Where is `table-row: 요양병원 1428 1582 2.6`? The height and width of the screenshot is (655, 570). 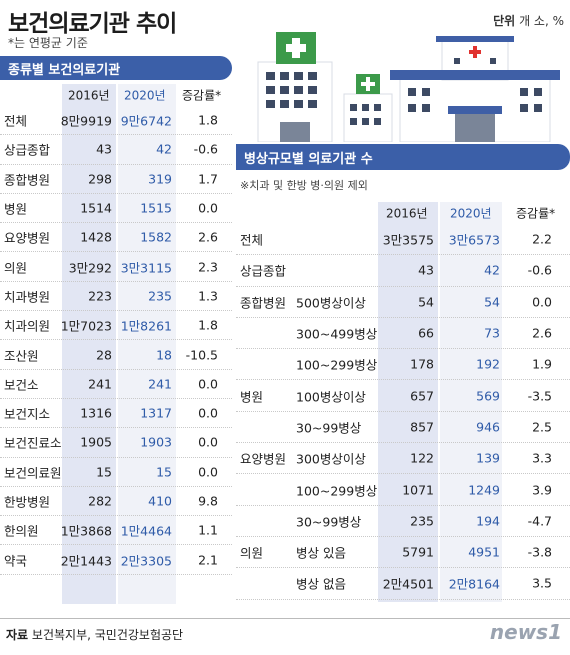
table-row: 요양병원 1428 1582 2.6 is located at coordinates (116, 238).